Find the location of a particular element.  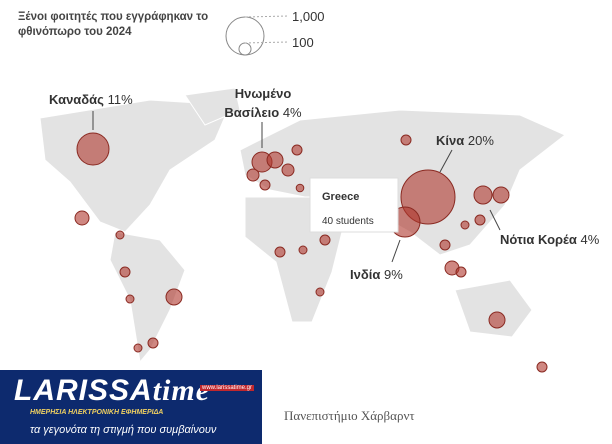

source: Πανεπιστήμιο Χάρβαρντ is located at coordinates (349, 415).